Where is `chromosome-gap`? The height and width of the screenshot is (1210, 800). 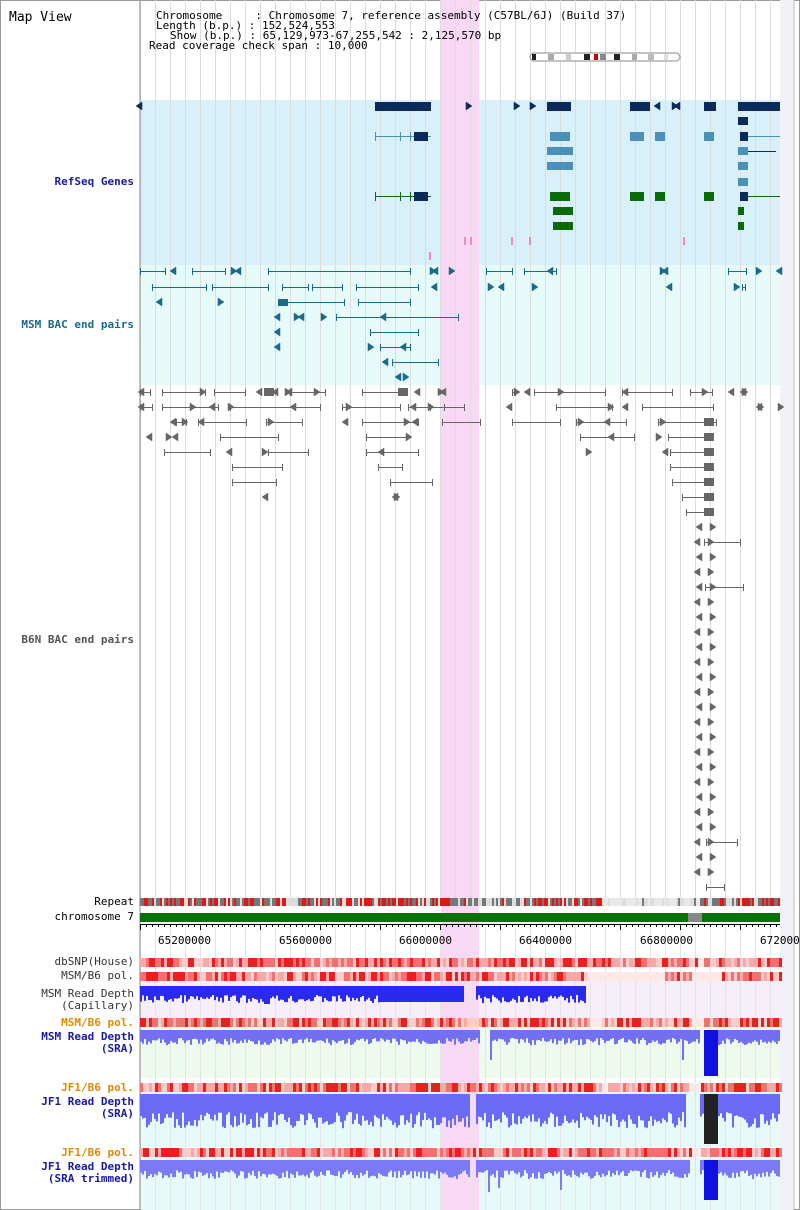 chromosome-gap is located at coordinates (695, 917).